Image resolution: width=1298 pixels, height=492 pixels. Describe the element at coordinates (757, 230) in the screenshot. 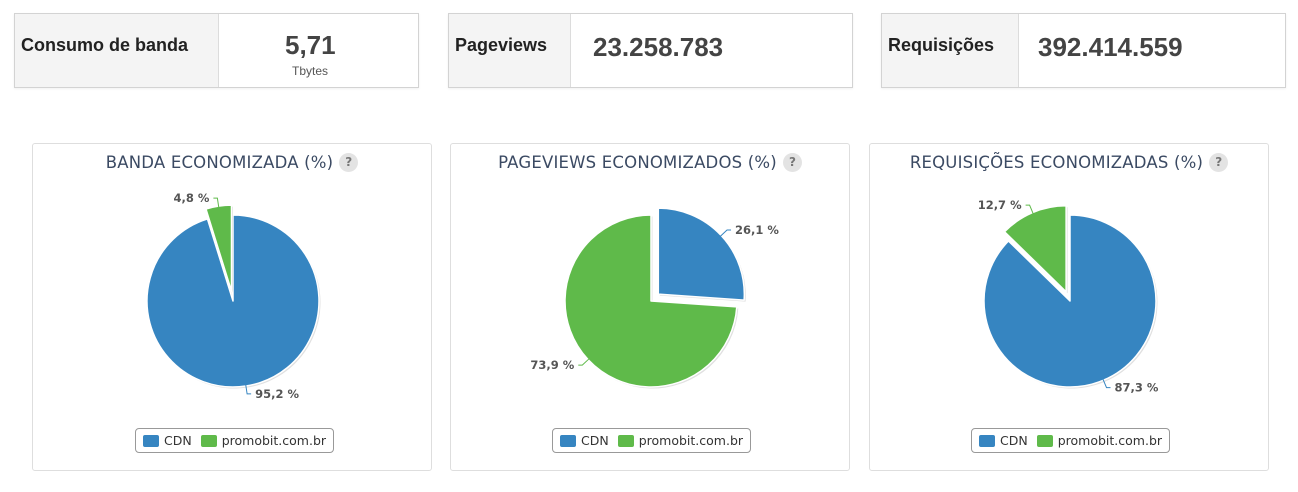

I see `data-label: 26,1 %` at that location.